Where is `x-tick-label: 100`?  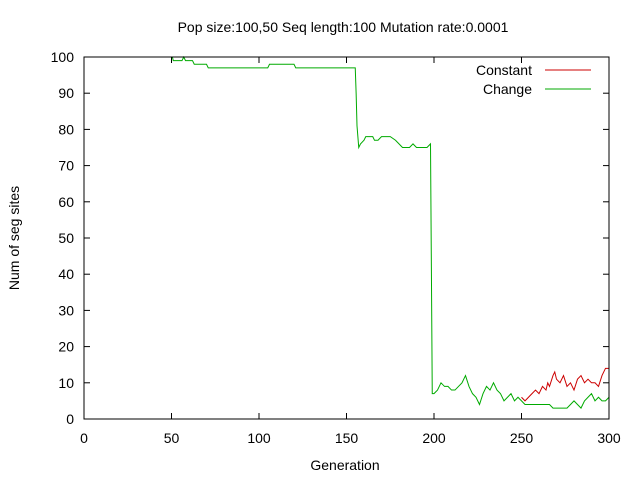
x-tick-label: 100 is located at coordinates (259, 438).